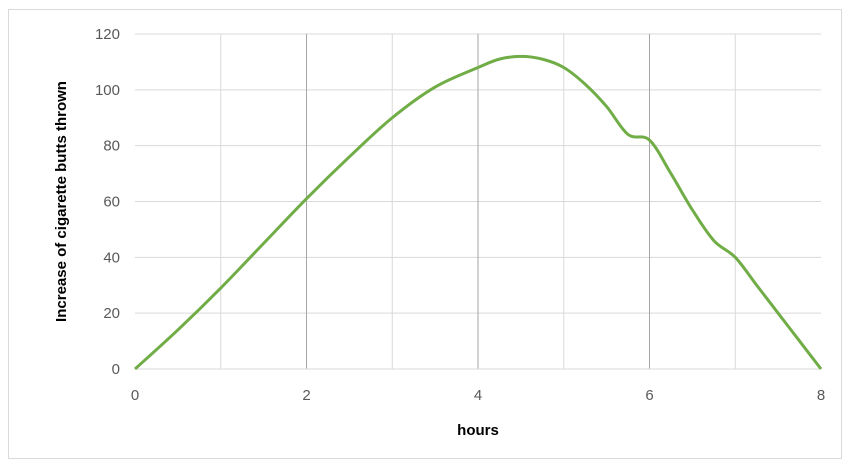 This screenshot has width=846, height=463. What do you see at coordinates (478, 430) in the screenshot?
I see `x-axis-title: hours` at bounding box center [478, 430].